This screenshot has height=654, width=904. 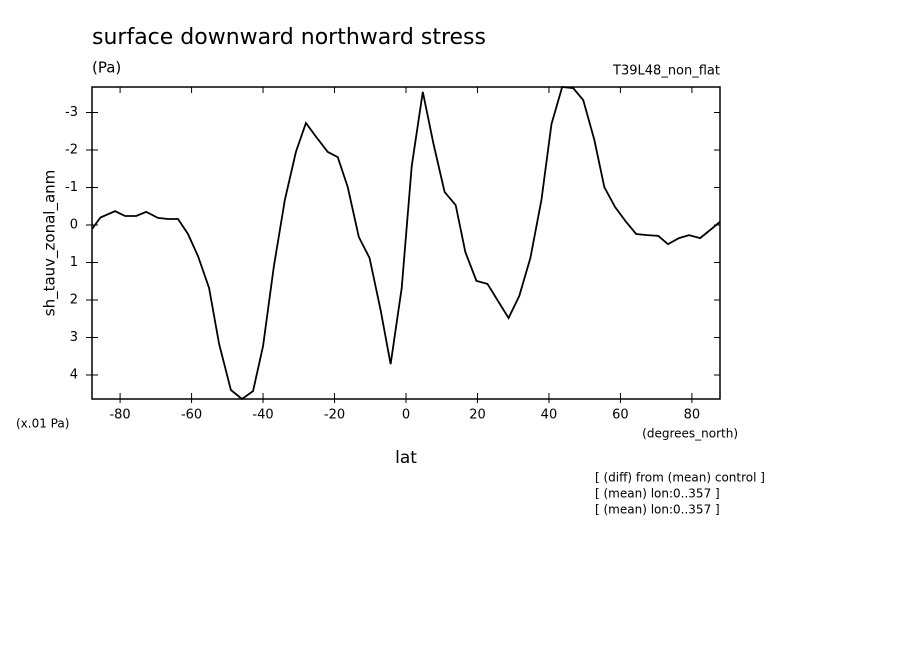 I want to click on chart-title: surface downward northward stress, so click(x=289, y=37).